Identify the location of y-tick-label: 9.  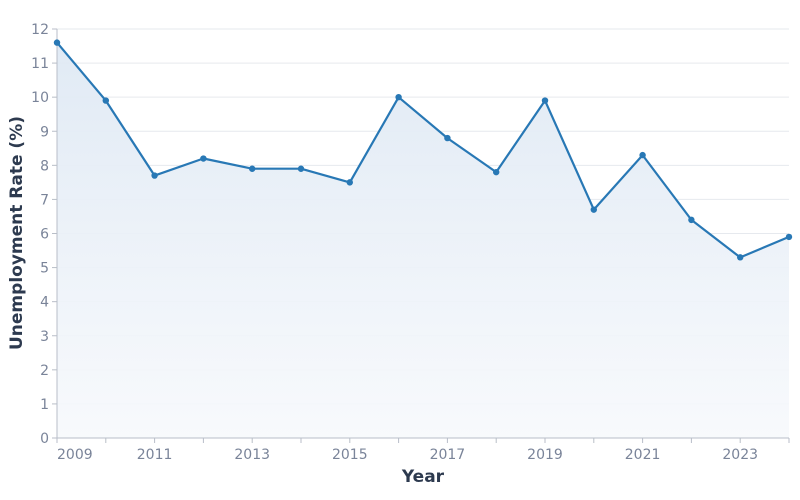
(44, 132).